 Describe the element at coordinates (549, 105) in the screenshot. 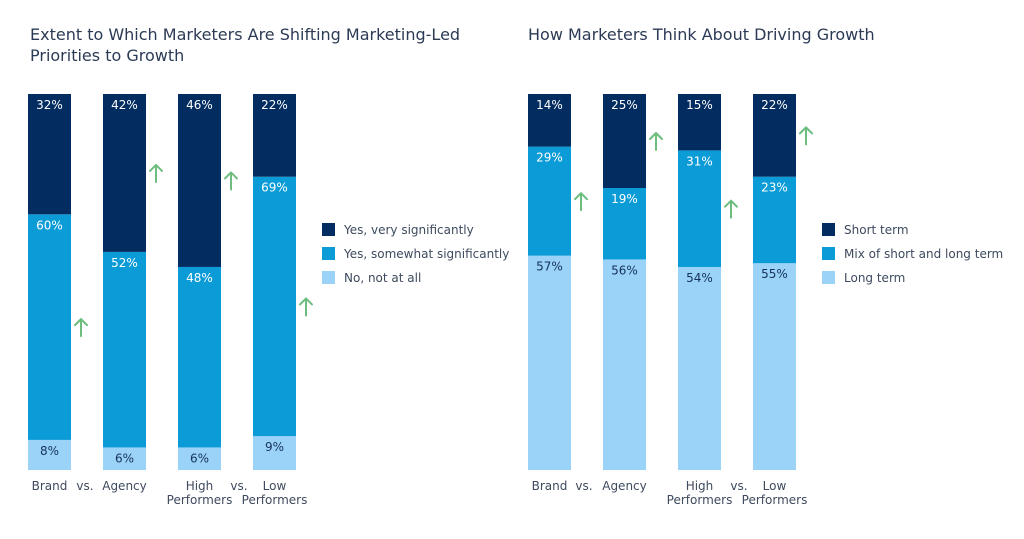

I see `data-label-1-0-2: 14%` at that location.